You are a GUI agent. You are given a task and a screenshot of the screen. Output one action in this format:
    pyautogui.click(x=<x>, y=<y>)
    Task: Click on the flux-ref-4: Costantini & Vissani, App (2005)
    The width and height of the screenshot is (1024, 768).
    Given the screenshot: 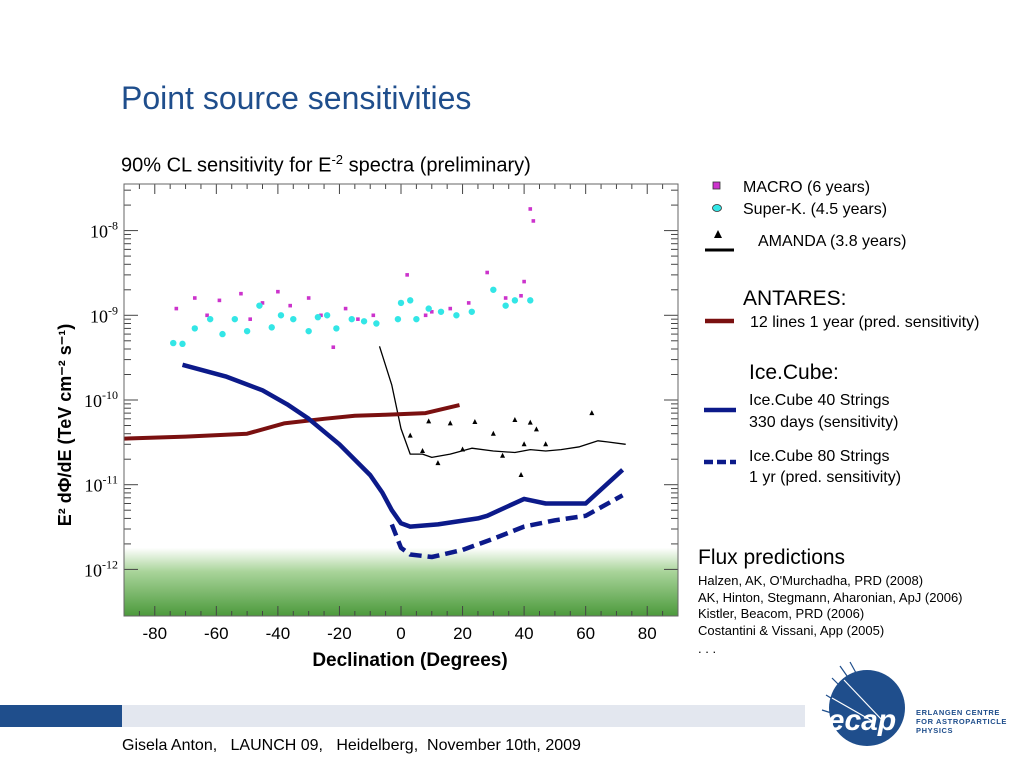 What is the action you would take?
    pyautogui.click(x=791, y=630)
    